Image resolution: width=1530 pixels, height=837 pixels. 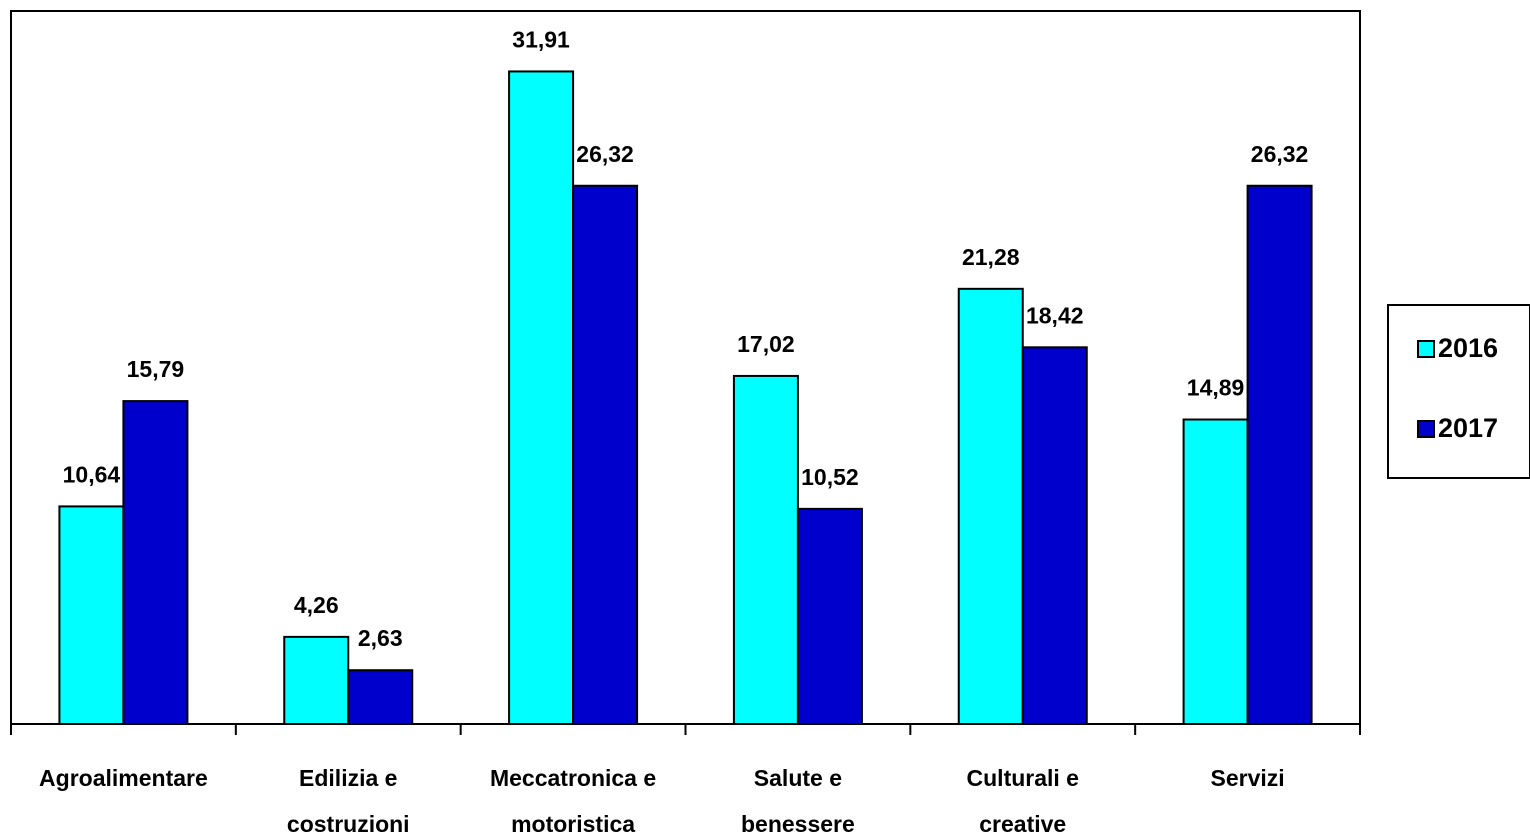 I want to click on data-label: 31,91, so click(x=541, y=39).